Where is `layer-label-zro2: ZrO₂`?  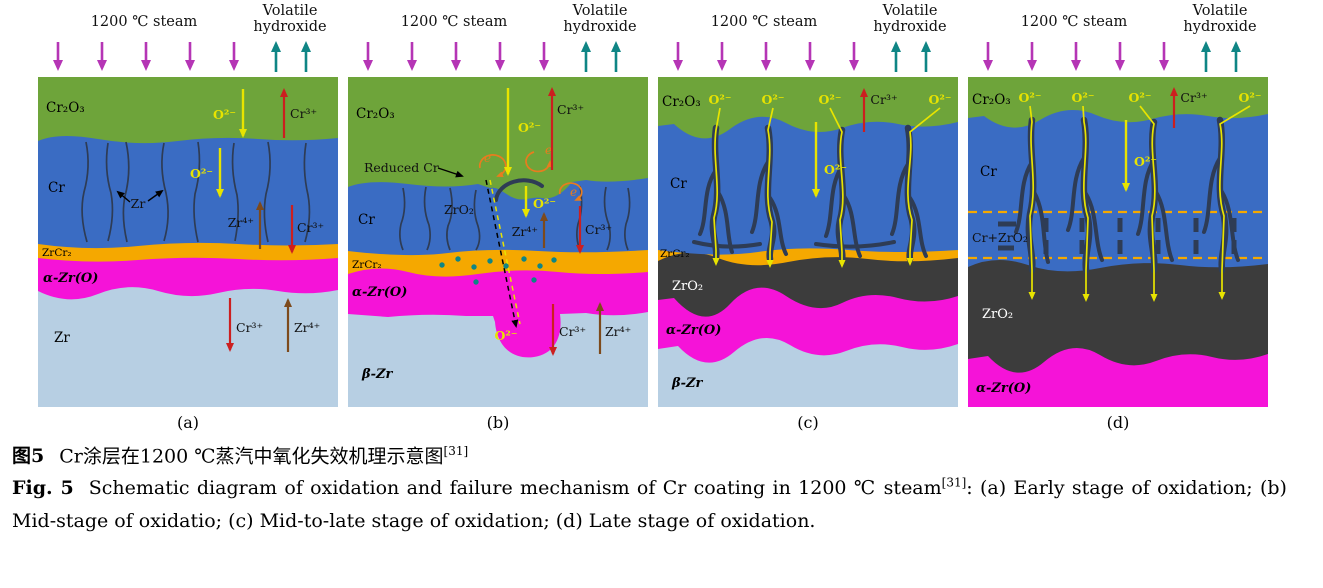
layer-label-zro2: ZrO₂ is located at coordinates (687, 286).